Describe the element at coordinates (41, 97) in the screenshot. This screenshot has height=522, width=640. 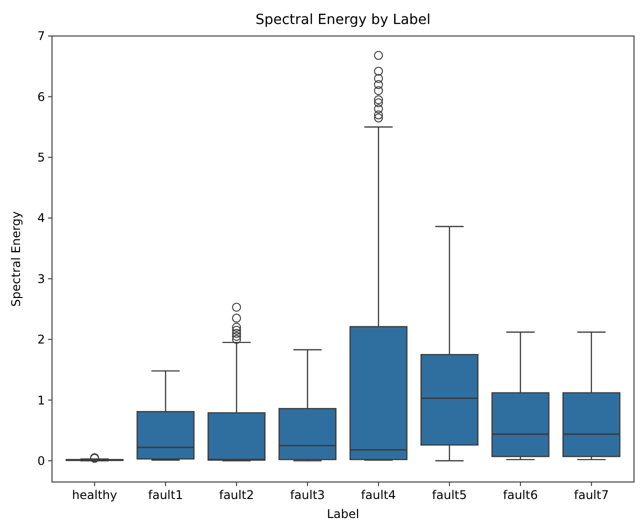
I see `y-tick-label: 6` at that location.